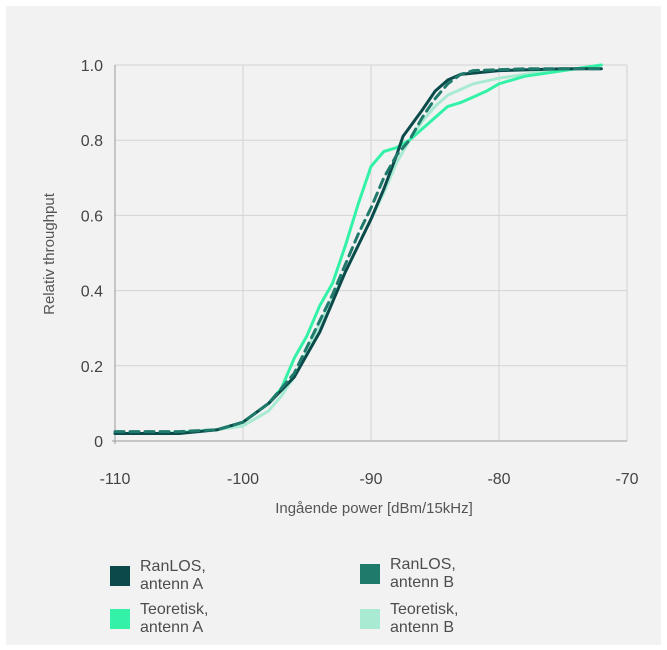 This screenshot has height=650, width=667. Describe the element at coordinates (49, 253) in the screenshot. I see `y-axis-label: Relativ throughput` at that location.